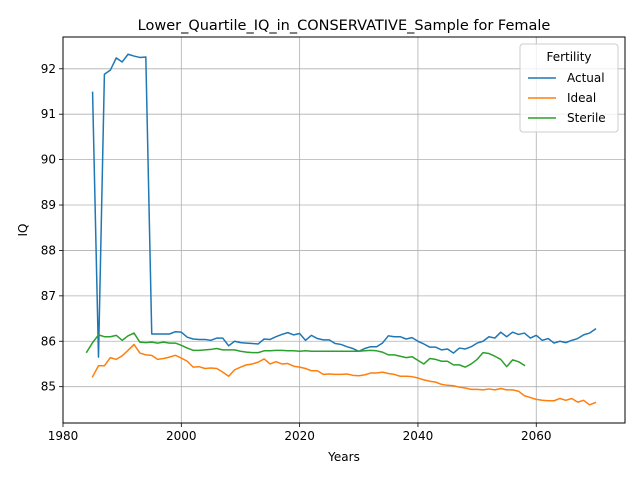 The height and width of the screenshot is (480, 640). I want to click on x-axis: 1980 2000 2020 2040 2060, so click(300, 433).